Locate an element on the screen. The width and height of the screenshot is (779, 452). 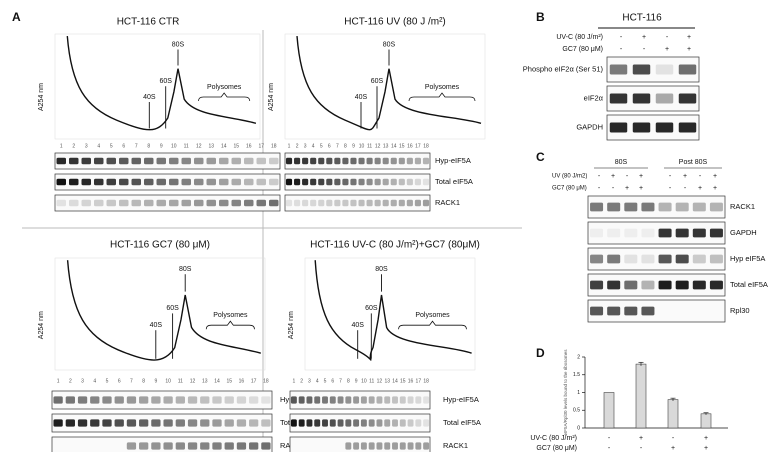
y-tick-label: 0 is located at coordinates (578, 428).